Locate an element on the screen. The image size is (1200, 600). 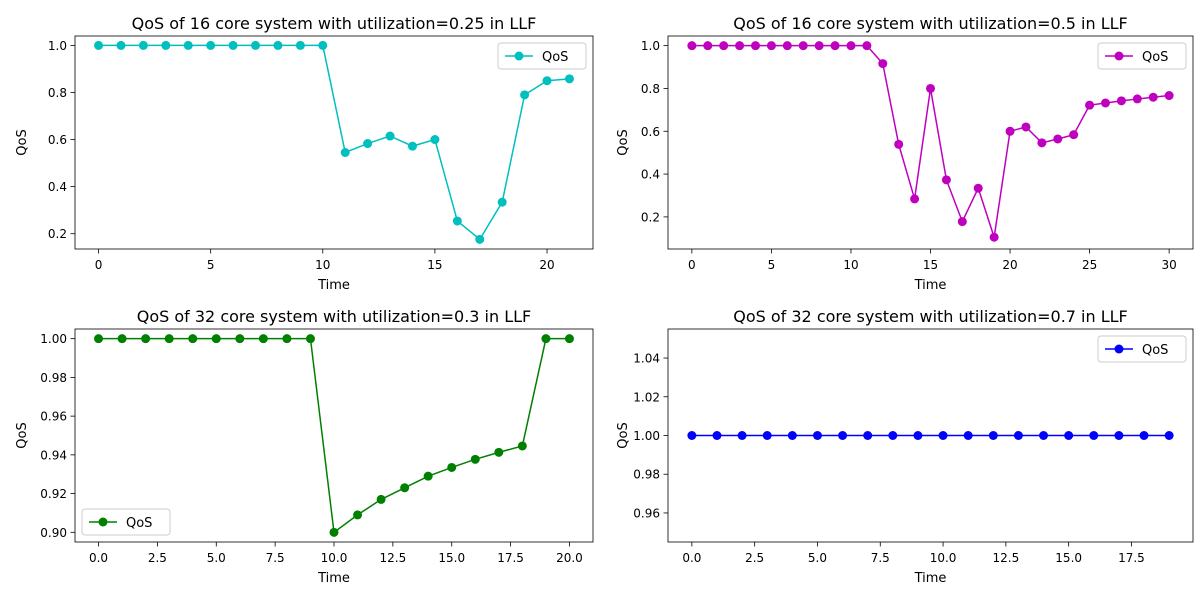
x-tick-label: 15.0 is located at coordinates (451, 558).